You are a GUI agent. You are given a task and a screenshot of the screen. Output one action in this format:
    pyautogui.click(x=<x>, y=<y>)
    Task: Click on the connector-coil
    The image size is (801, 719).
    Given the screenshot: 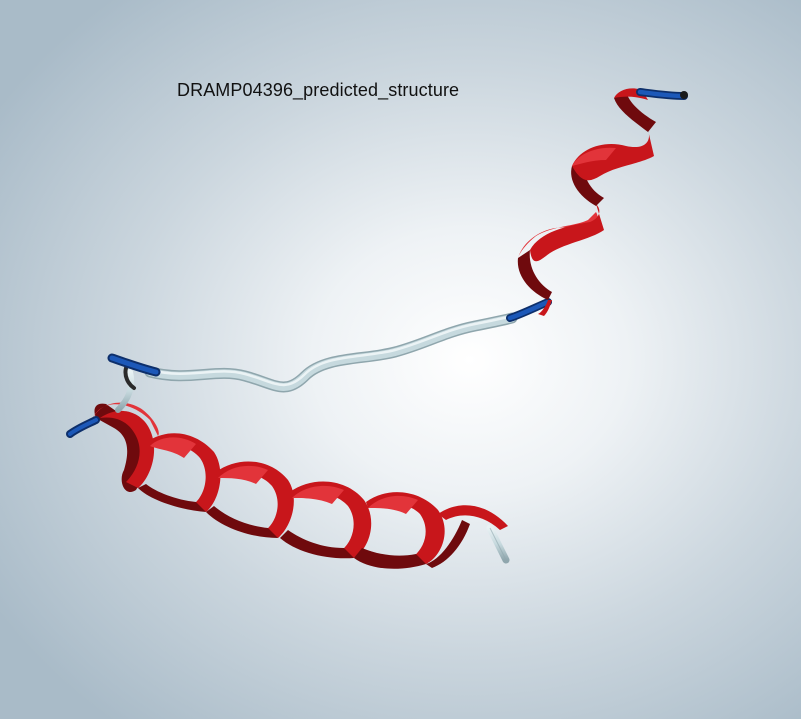 What is the action you would take?
    pyautogui.click(x=125, y=391)
    